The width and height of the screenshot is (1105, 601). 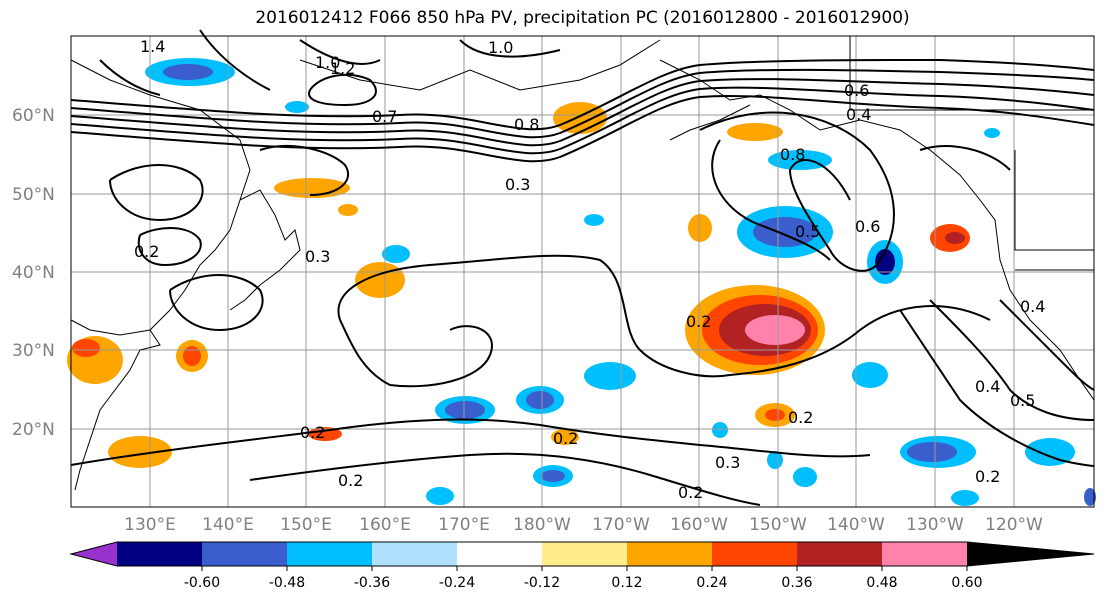 I want to click on lat-label-20n: 20°N, so click(x=33, y=430).